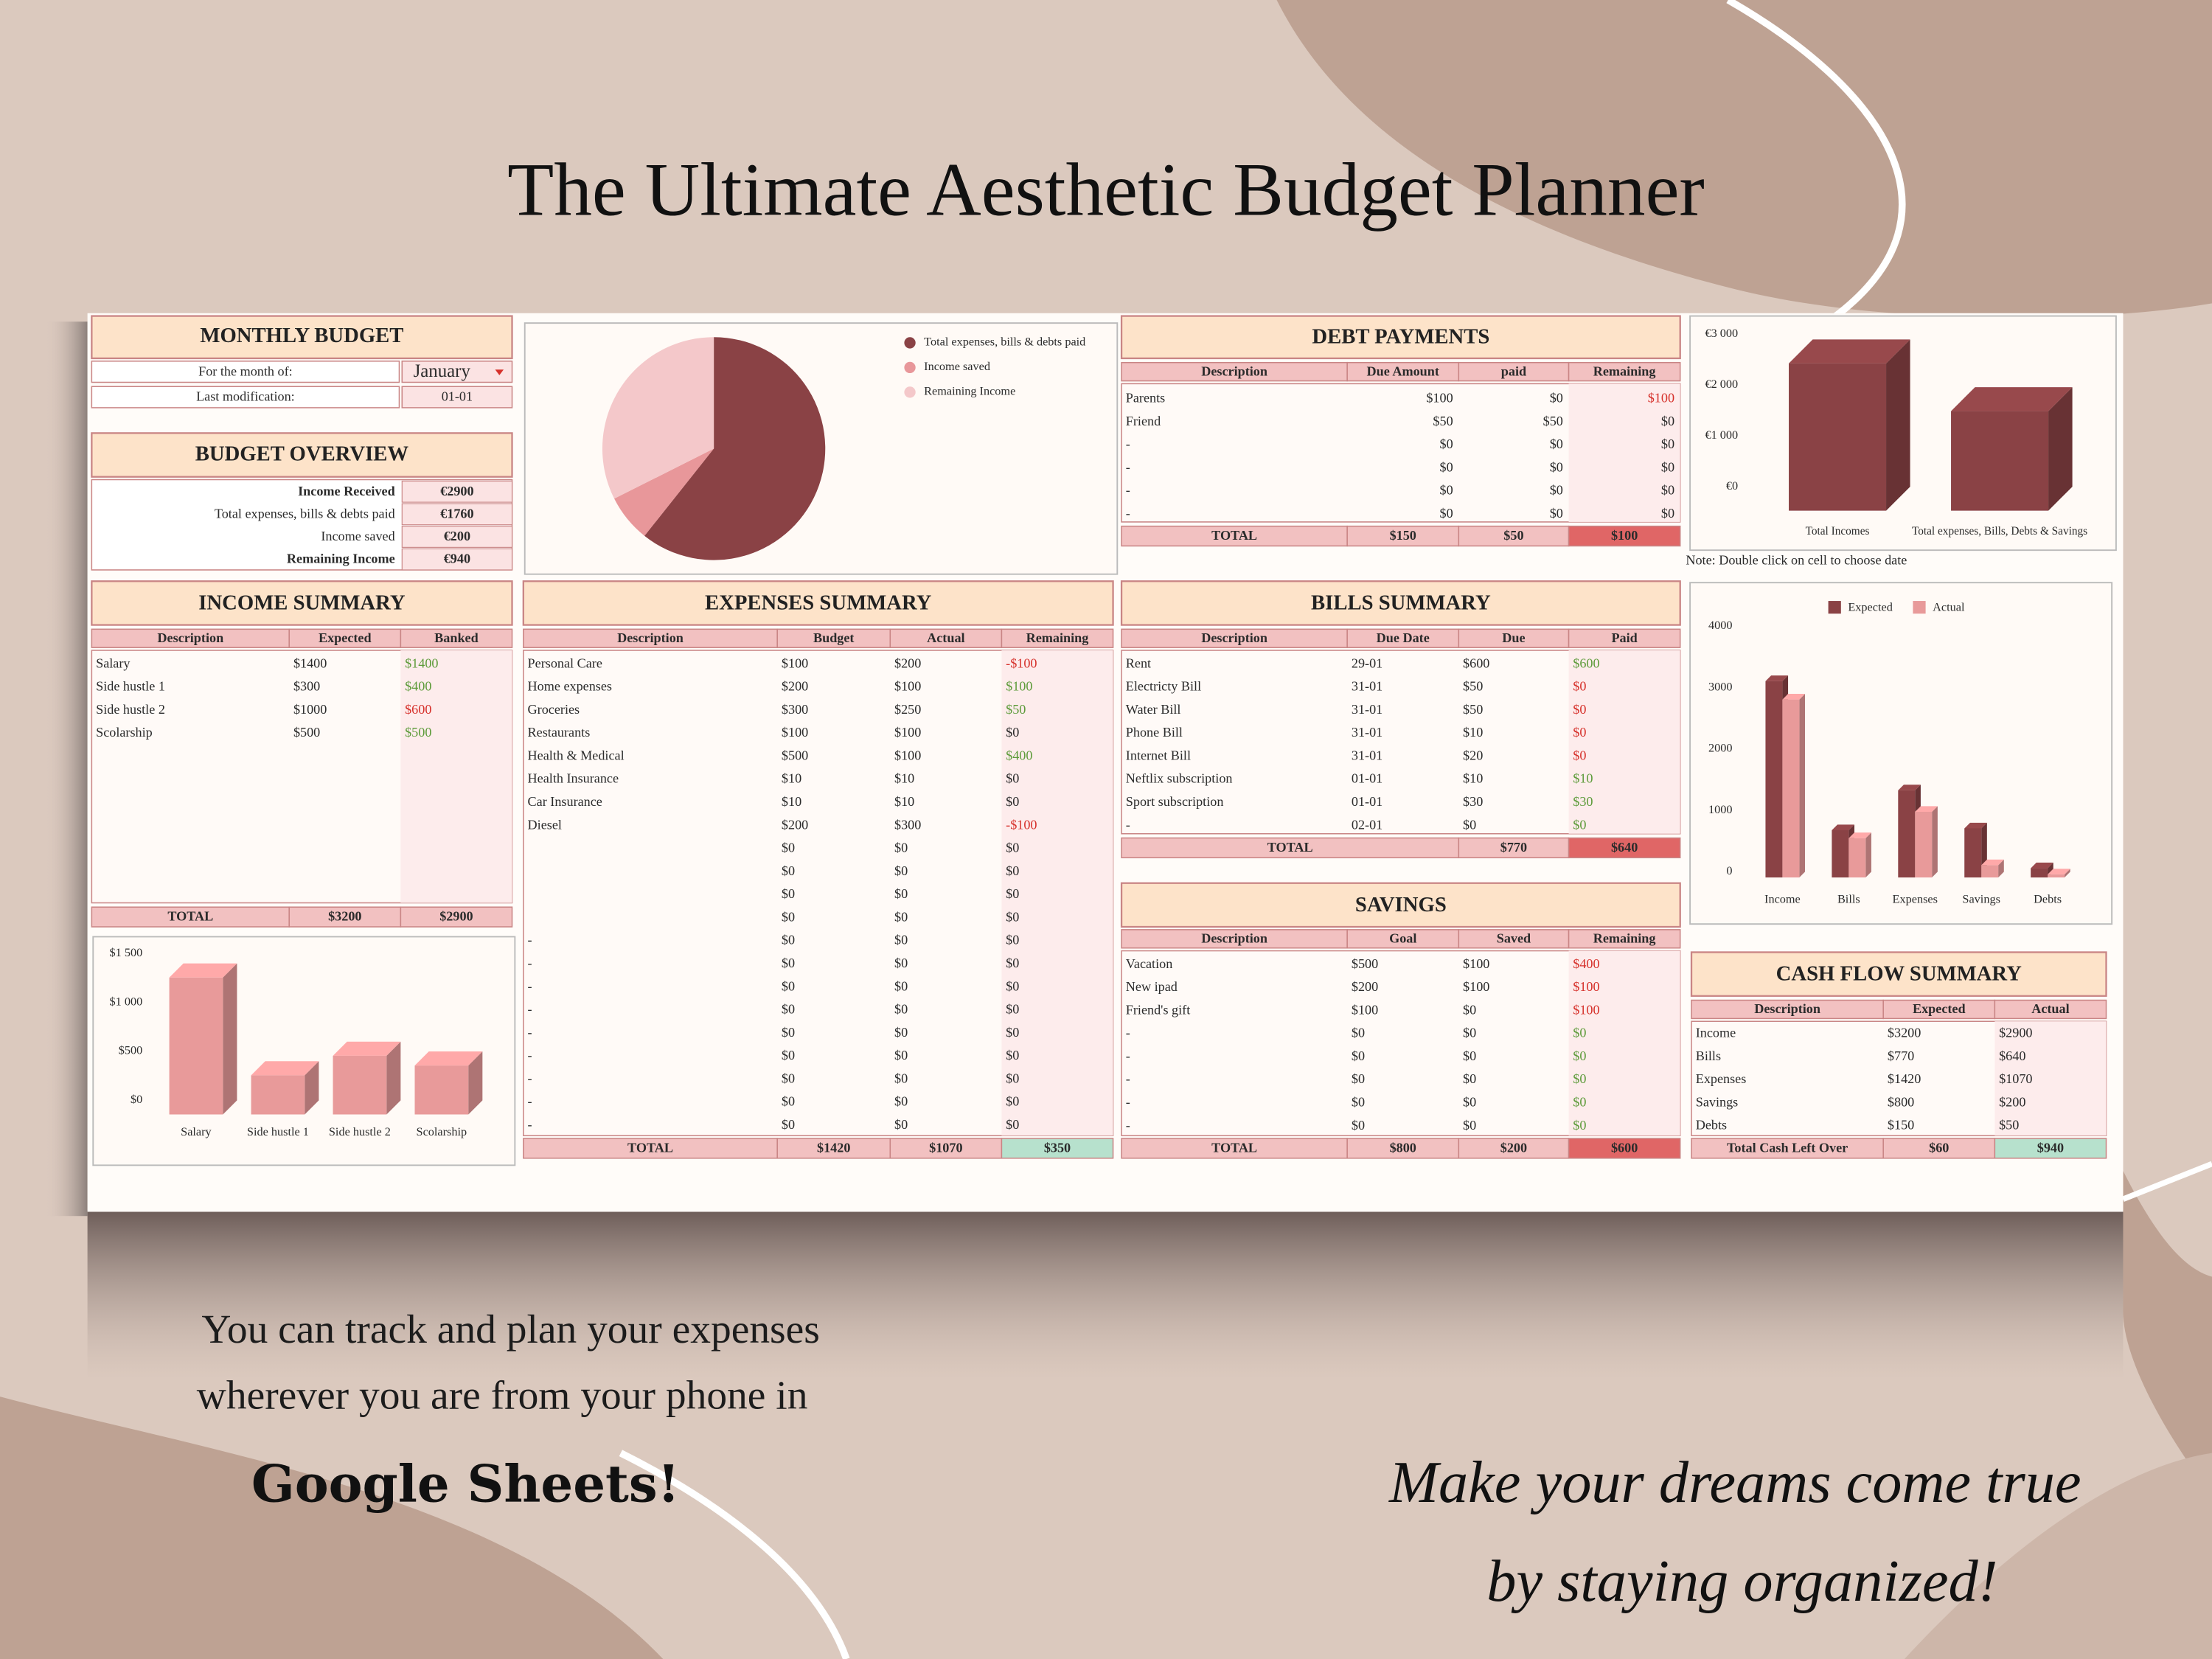 This screenshot has height=1659, width=2212. What do you see at coordinates (1513, 535) in the screenshot?
I see `total-value: $50` at bounding box center [1513, 535].